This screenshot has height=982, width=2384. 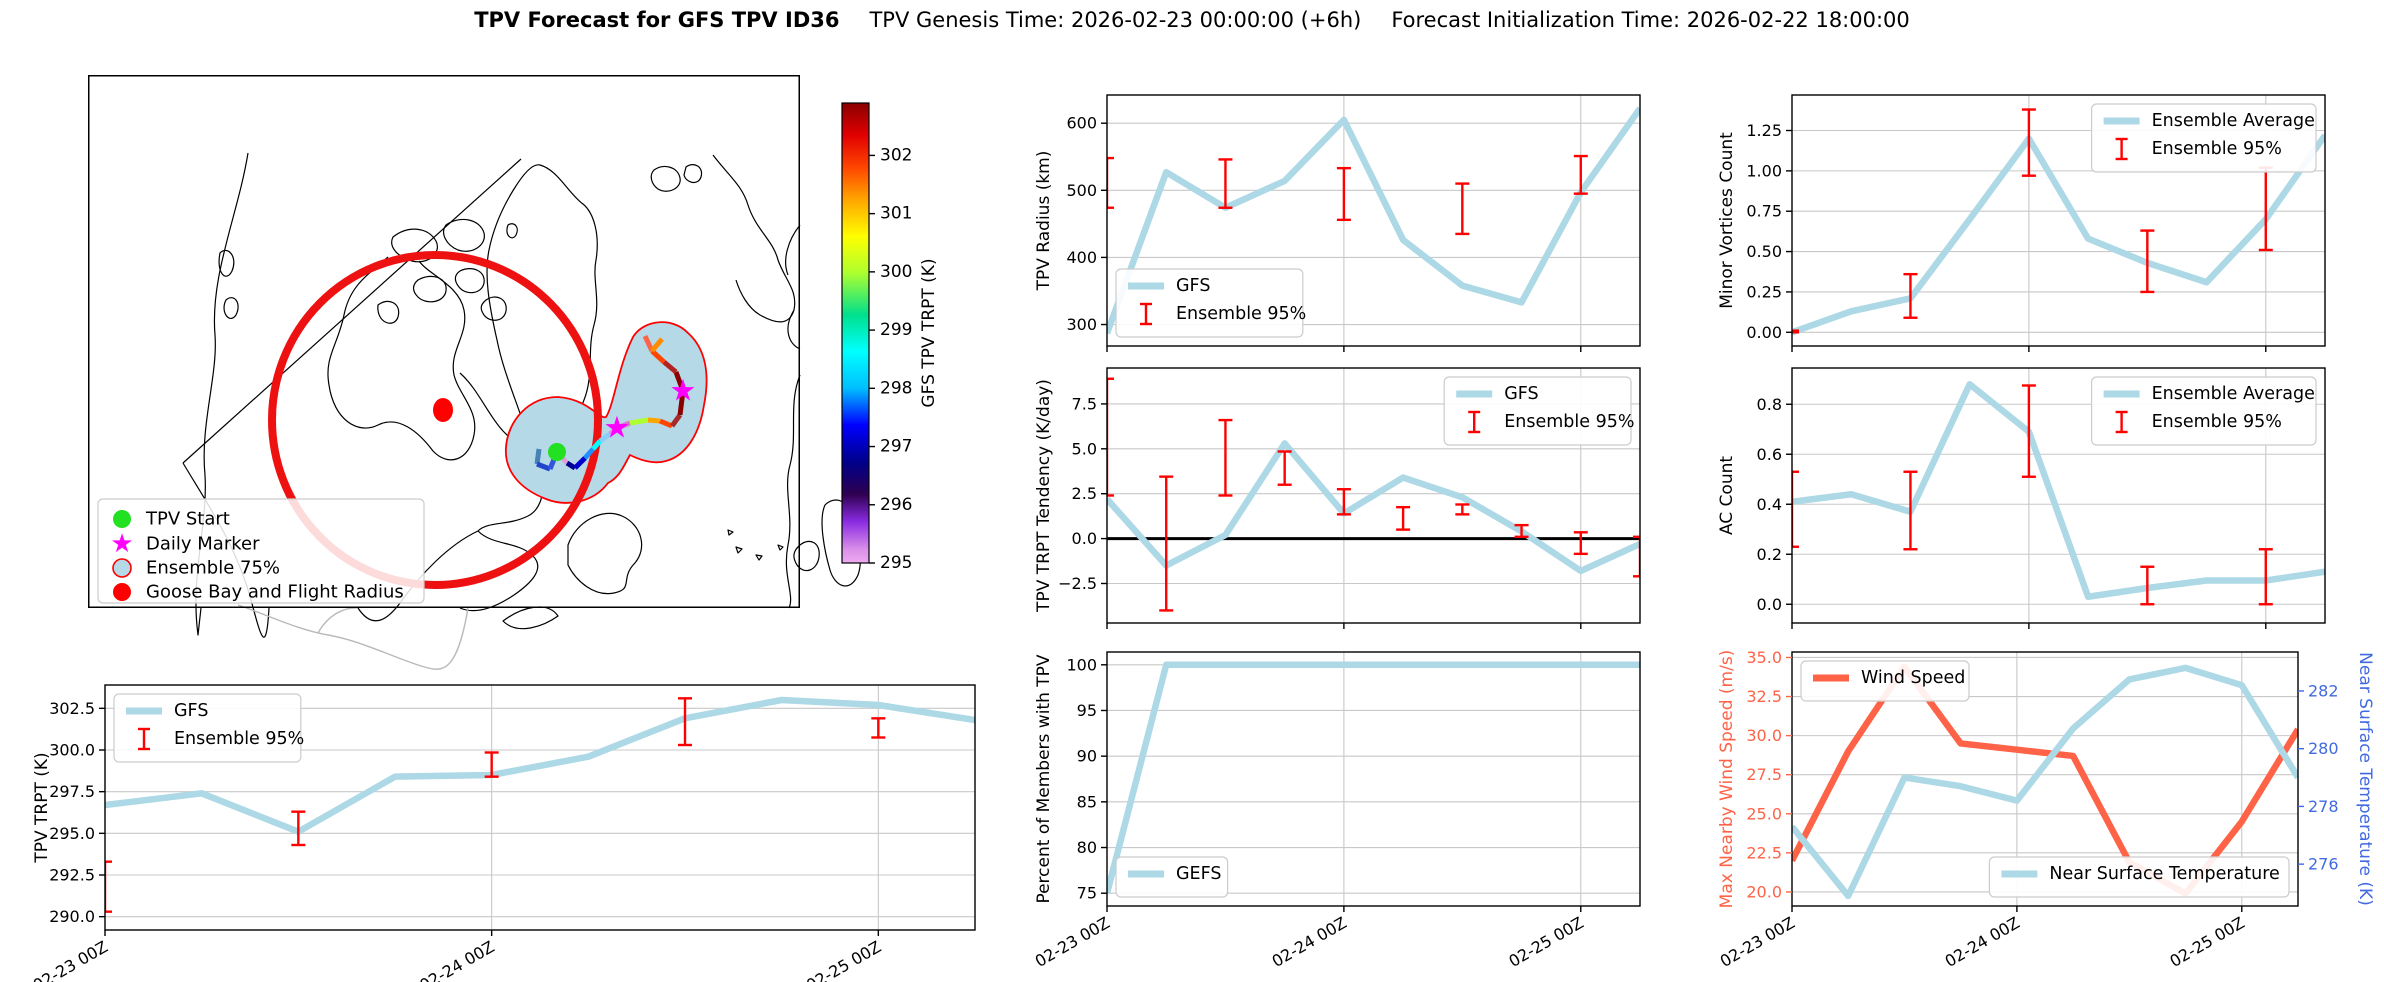 What do you see at coordinates (2323, 864) in the screenshot?
I see `right-y-tick-label: 276` at bounding box center [2323, 864].